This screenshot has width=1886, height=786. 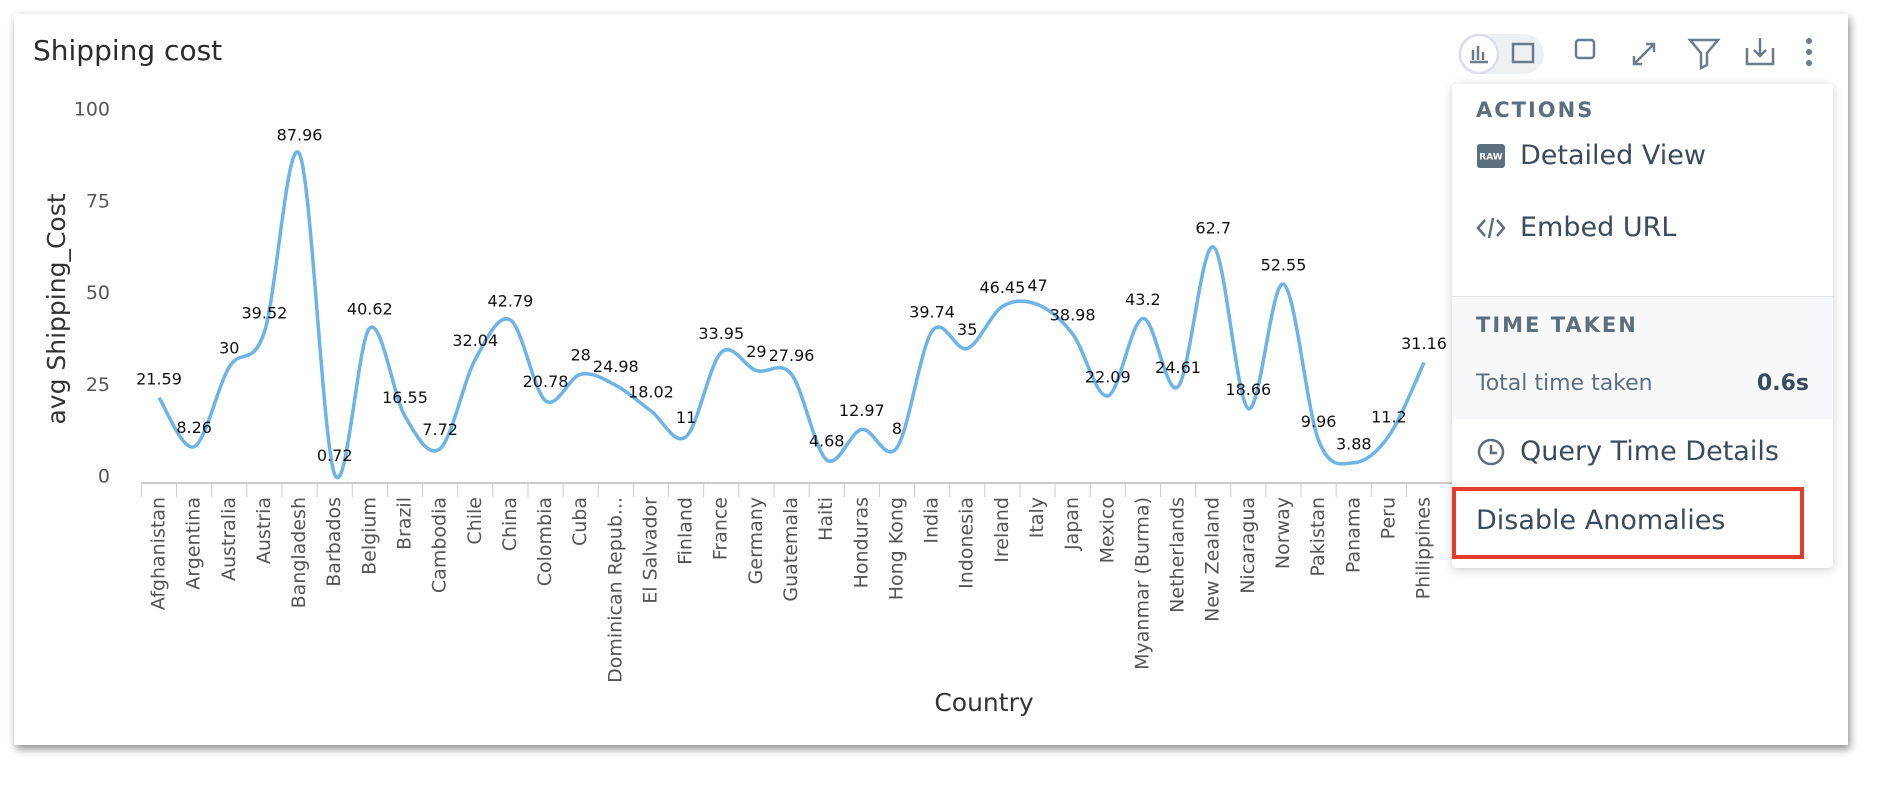 What do you see at coordinates (440, 429) in the screenshot?
I see `data-label: 7.72` at bounding box center [440, 429].